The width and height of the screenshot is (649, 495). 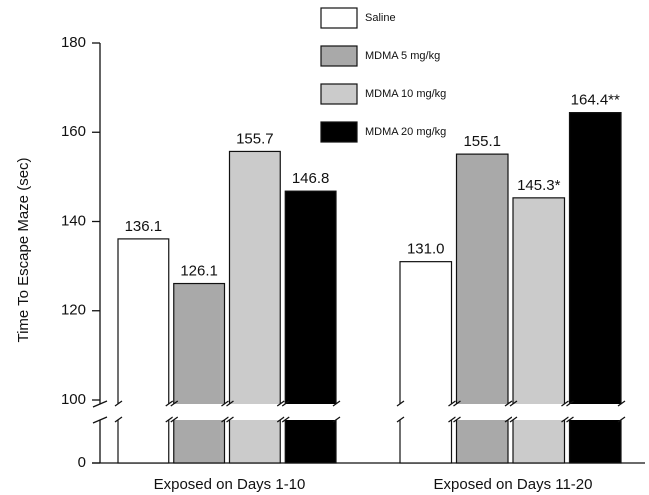 What do you see at coordinates (402, 56) in the screenshot?
I see `legend-label: MDMA 5 mg/kg` at bounding box center [402, 56].